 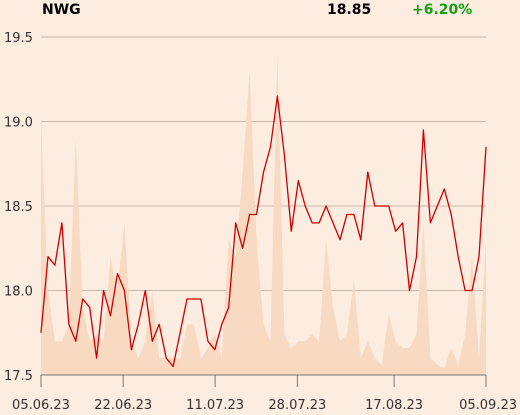 I want to click on x-tick-label: 11.07.23, so click(x=215, y=405).